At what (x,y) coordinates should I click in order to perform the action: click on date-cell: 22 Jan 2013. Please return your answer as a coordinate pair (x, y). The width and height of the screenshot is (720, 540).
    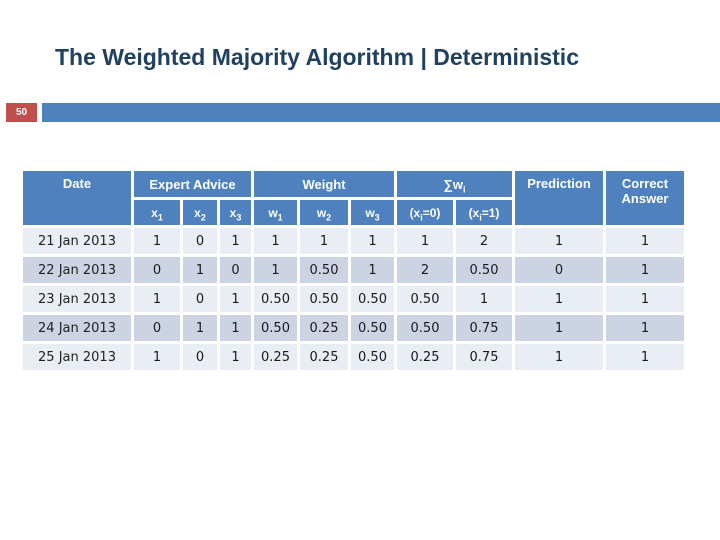
    Looking at the image, I should click on (77, 270).